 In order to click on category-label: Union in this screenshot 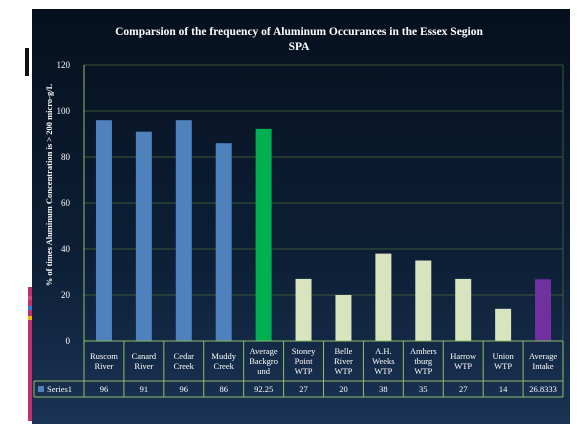, I will do `click(504, 356)`.